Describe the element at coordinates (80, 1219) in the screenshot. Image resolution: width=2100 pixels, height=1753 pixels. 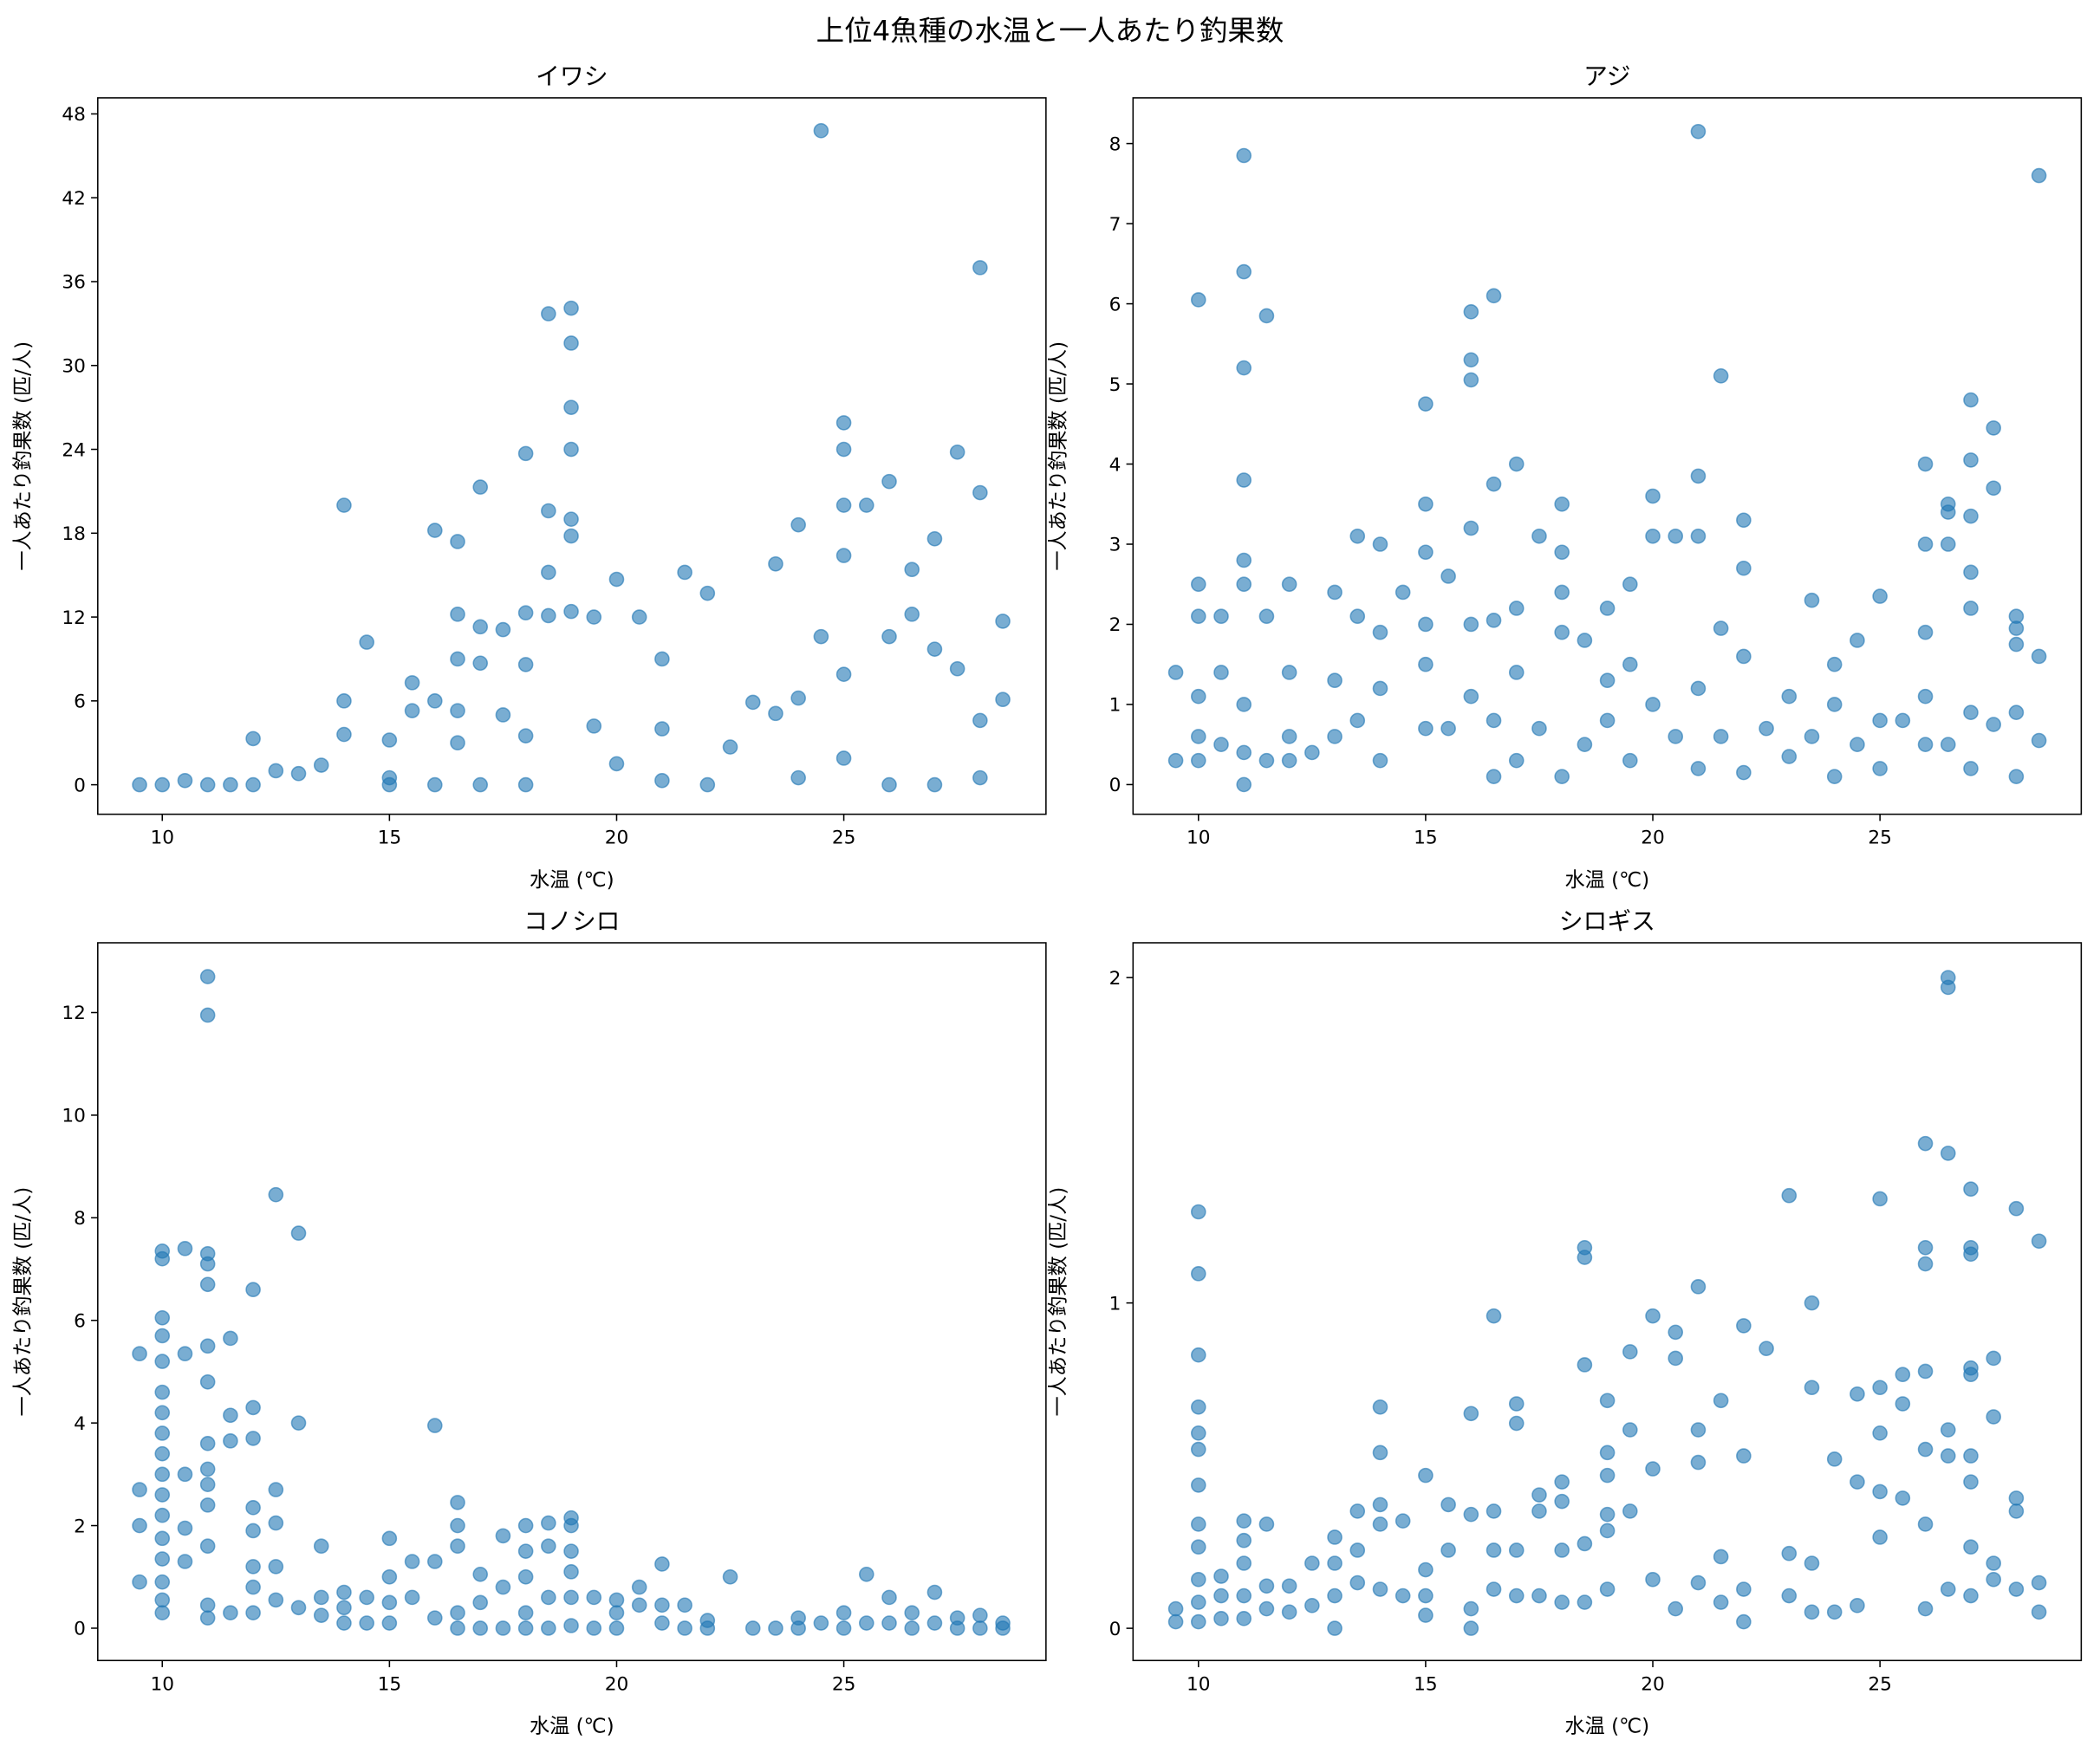
I see `y-tick-label: 8` at that location.